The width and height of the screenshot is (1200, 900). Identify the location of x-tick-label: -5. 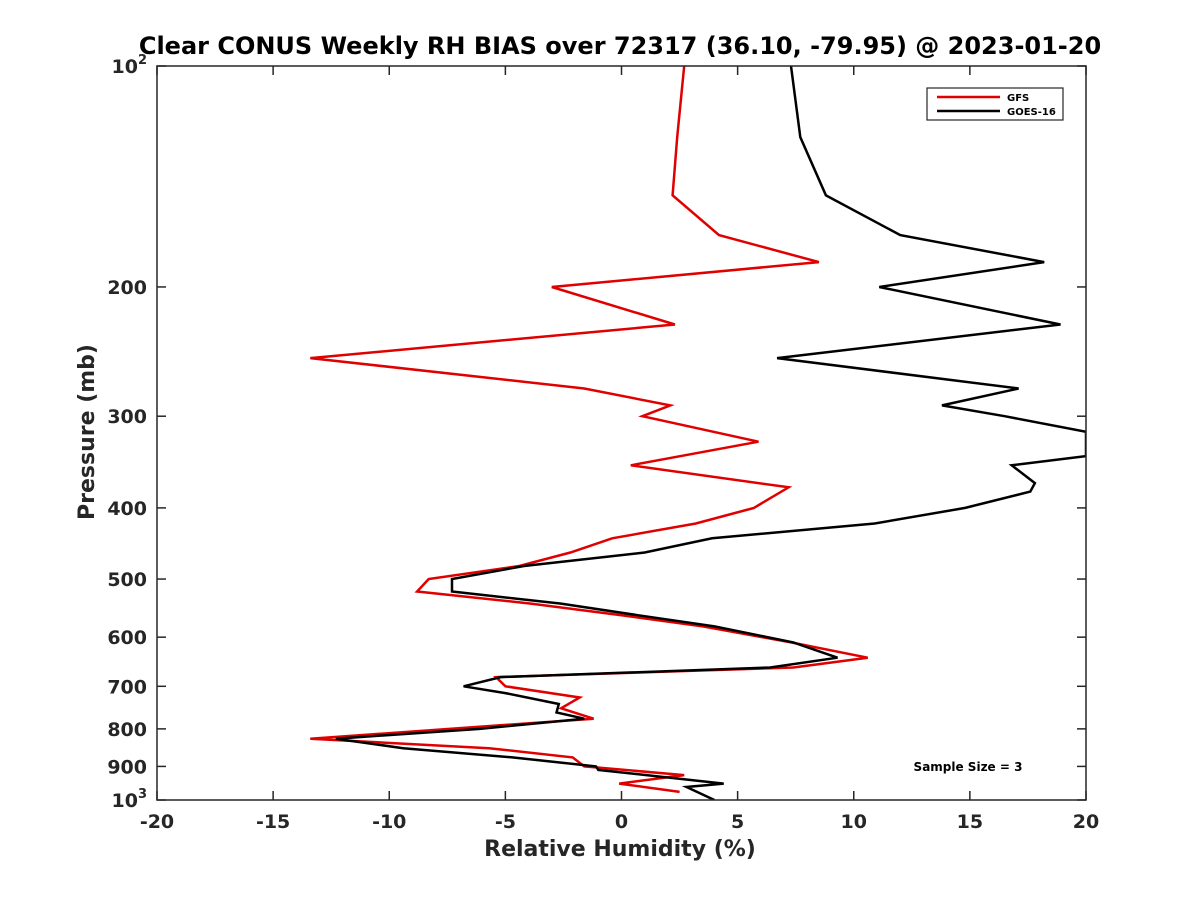
(505, 822).